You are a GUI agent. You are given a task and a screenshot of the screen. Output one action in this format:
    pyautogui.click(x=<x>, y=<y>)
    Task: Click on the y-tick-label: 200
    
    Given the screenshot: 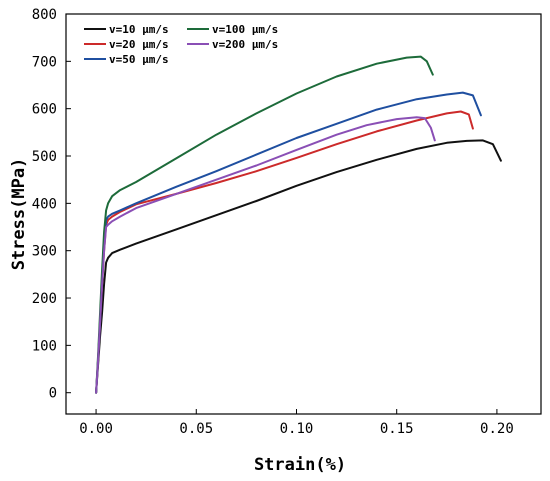 What is the action you would take?
    pyautogui.click(x=44, y=299)
    